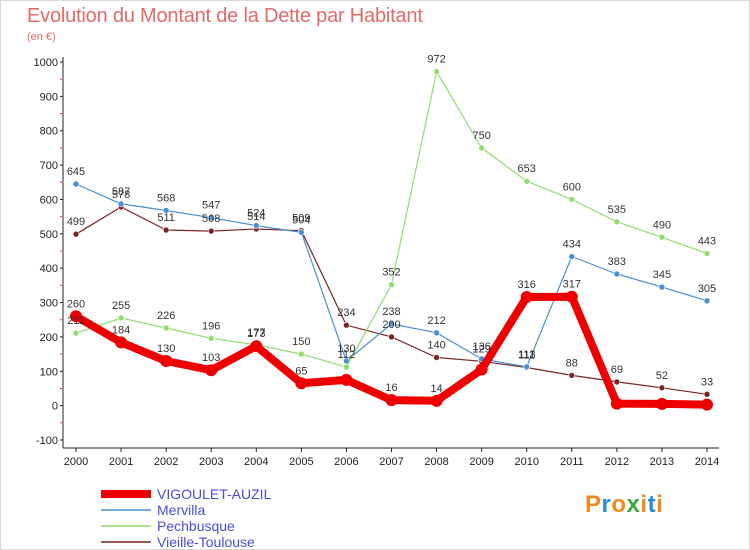 Image resolution: width=750 pixels, height=550 pixels. What do you see at coordinates (527, 285) in the screenshot?
I see `data-label-vigoulet-auzil: 316` at bounding box center [527, 285].